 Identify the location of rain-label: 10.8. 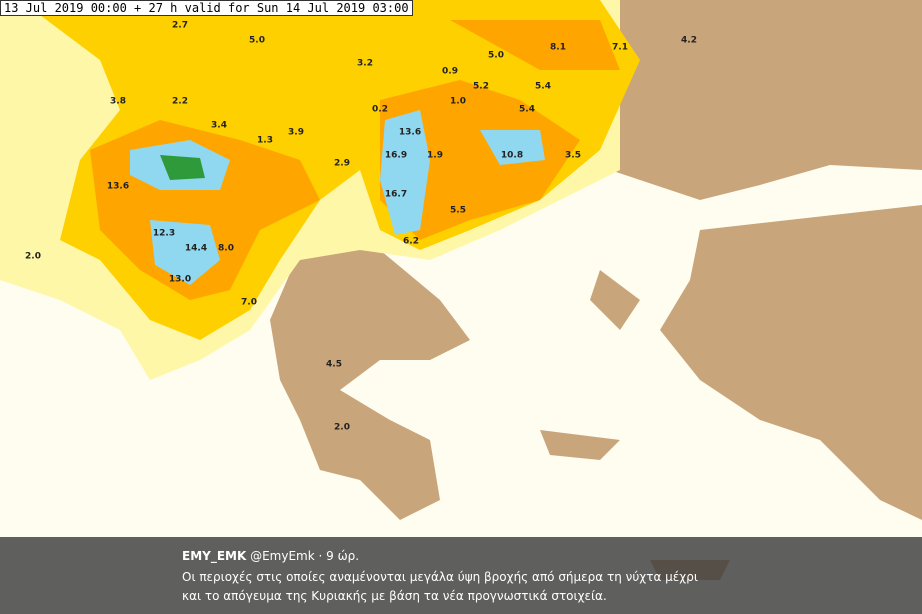
(512, 156).